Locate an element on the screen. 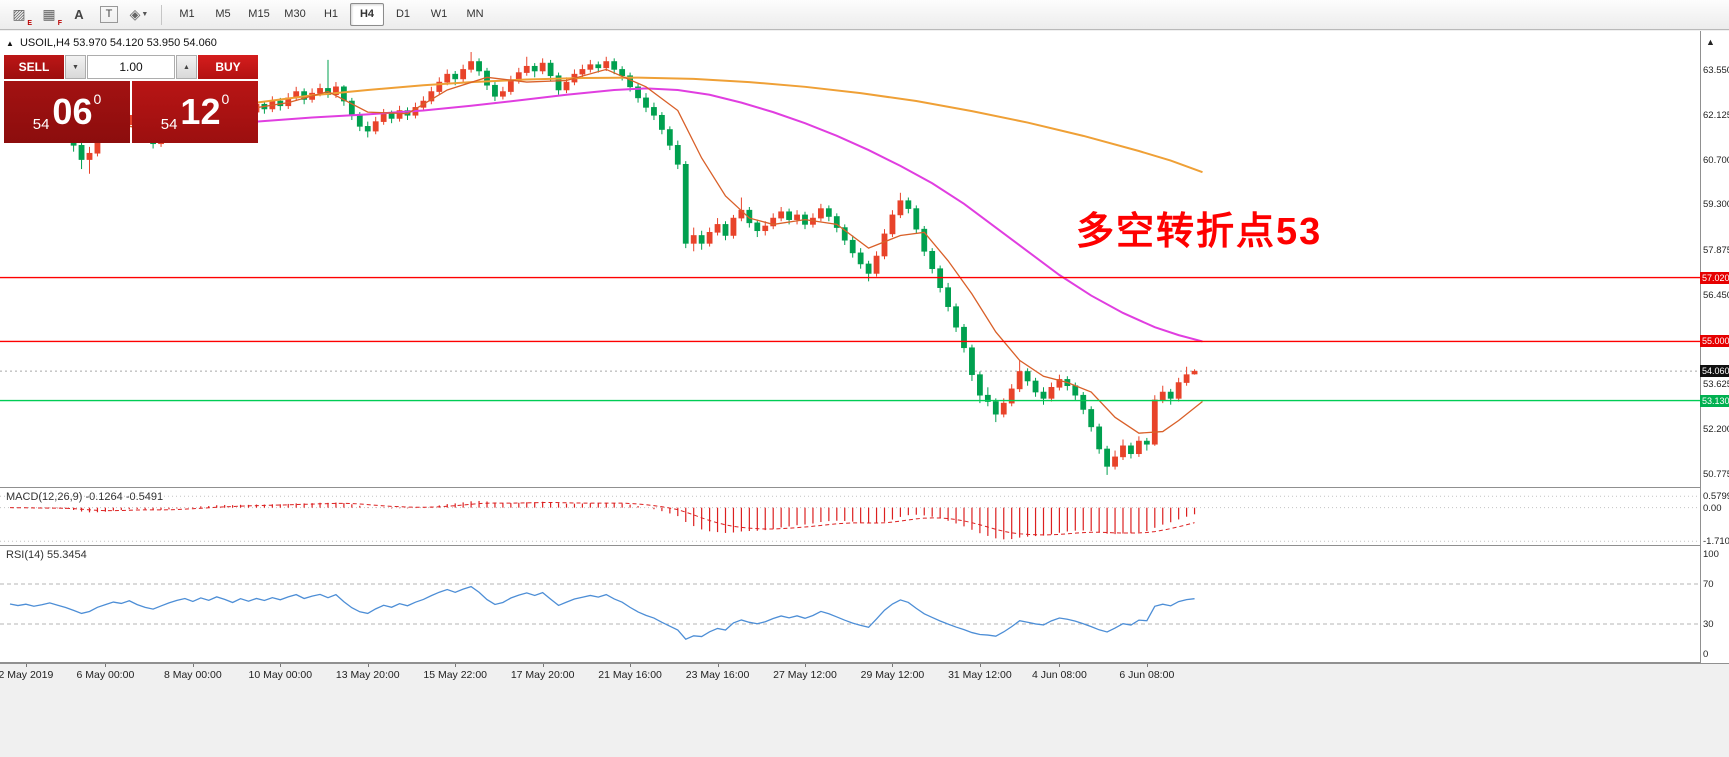 This screenshot has height=757, width=1729. price-tick: 62.125 is located at coordinates (1716, 116).